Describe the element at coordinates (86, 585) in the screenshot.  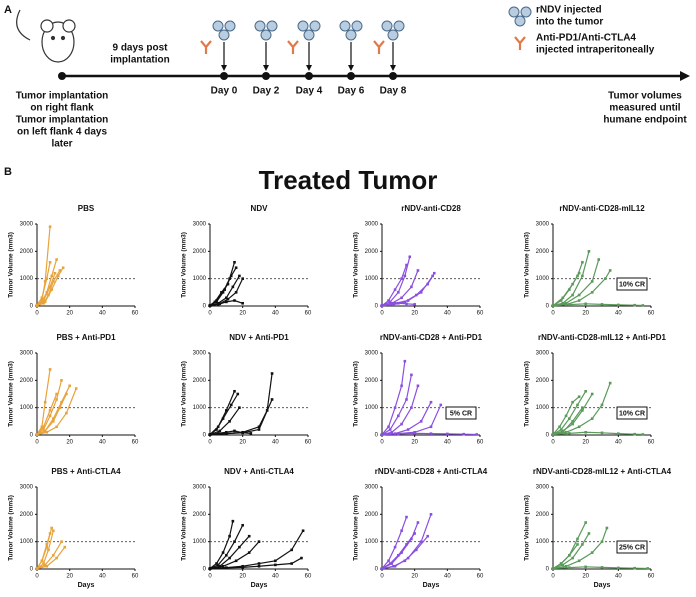
I see `x-axis-label: Days` at that location.